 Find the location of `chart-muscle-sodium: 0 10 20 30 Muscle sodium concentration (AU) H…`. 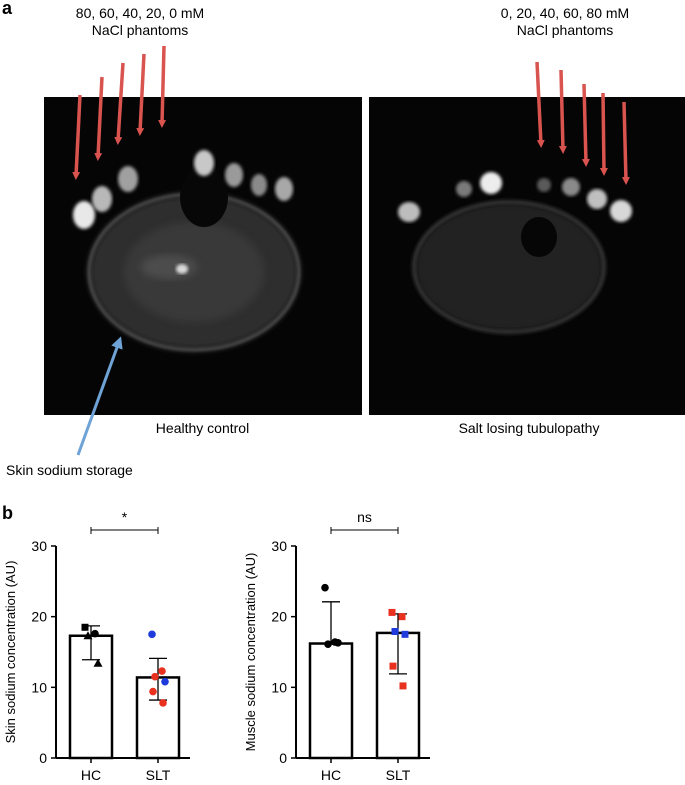

chart-muscle-sodium: 0 10 20 30 Muscle sodium concentration (AU) H… is located at coordinates (355, 642).